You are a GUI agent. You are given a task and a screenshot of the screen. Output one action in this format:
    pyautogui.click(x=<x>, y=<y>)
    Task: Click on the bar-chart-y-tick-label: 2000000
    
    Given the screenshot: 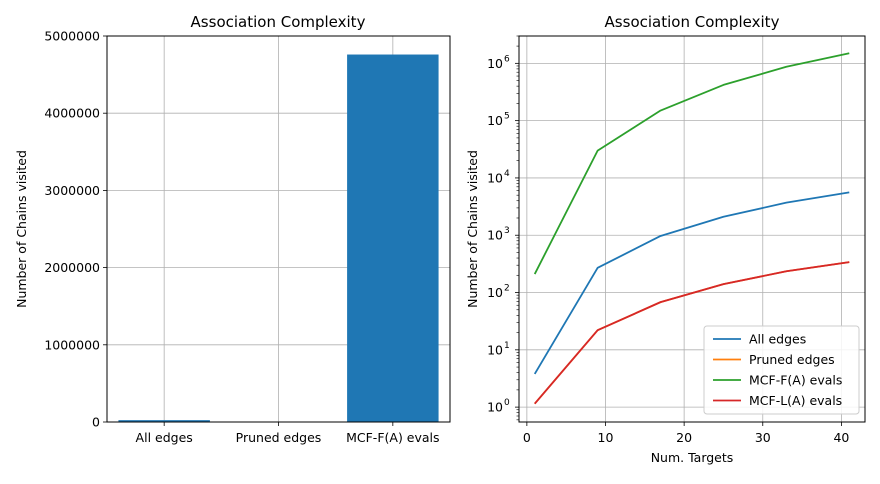 What is the action you would take?
    pyautogui.click(x=72, y=267)
    